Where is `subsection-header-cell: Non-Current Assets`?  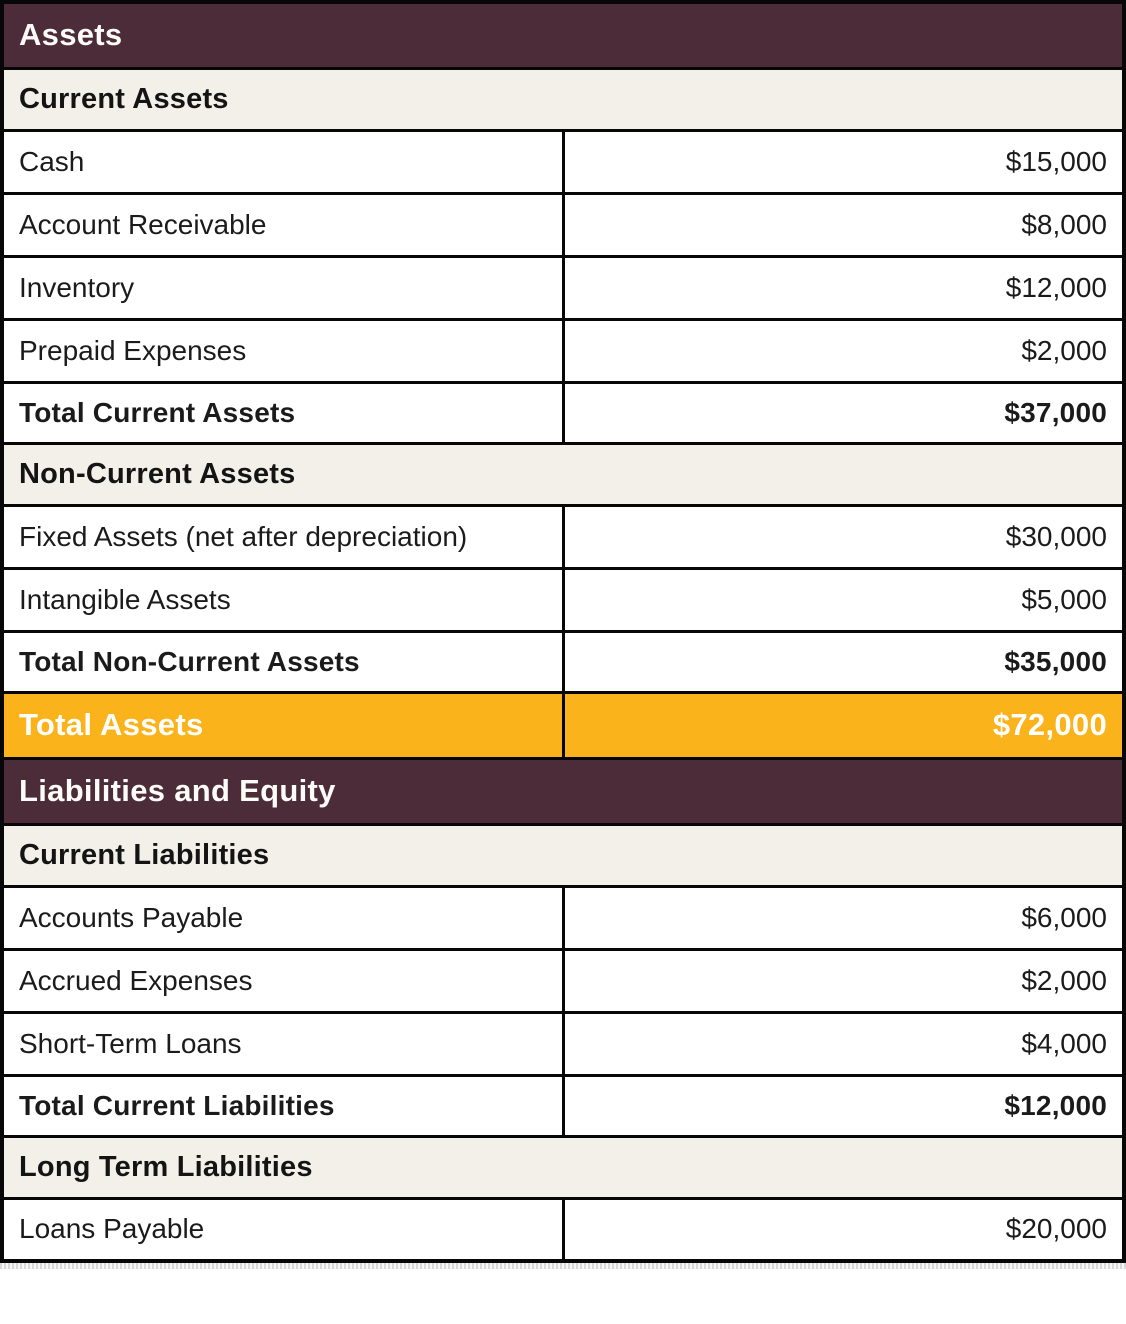 subsection-header-cell: Non-Current Assets is located at coordinates (563, 474).